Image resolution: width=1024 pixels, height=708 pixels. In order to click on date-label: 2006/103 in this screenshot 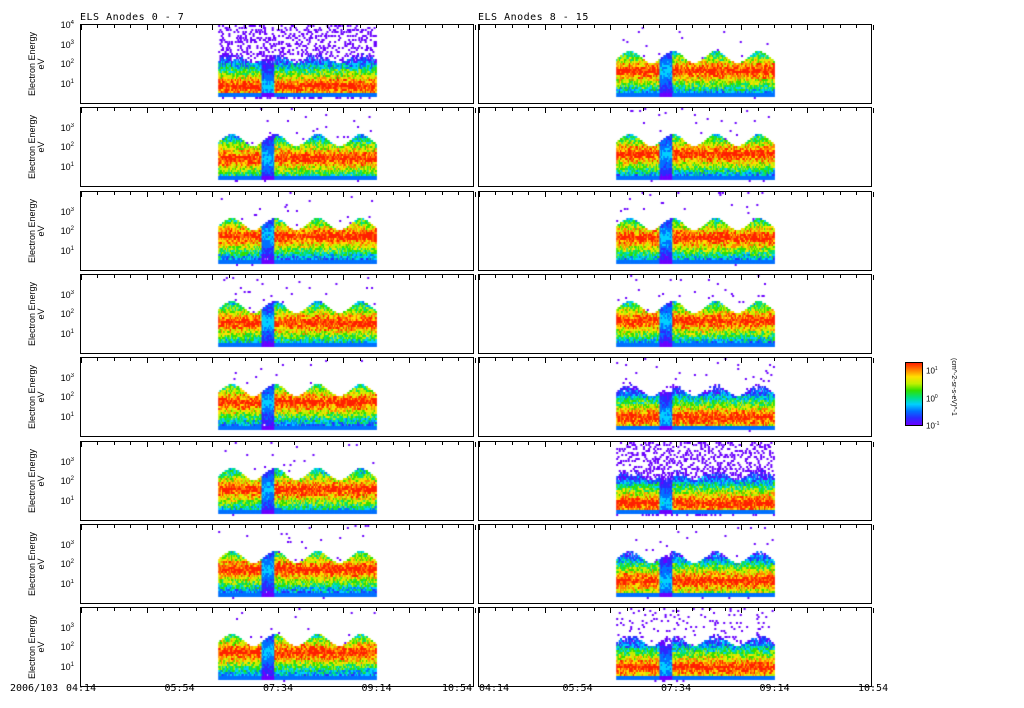, I will do `click(34, 688)`.